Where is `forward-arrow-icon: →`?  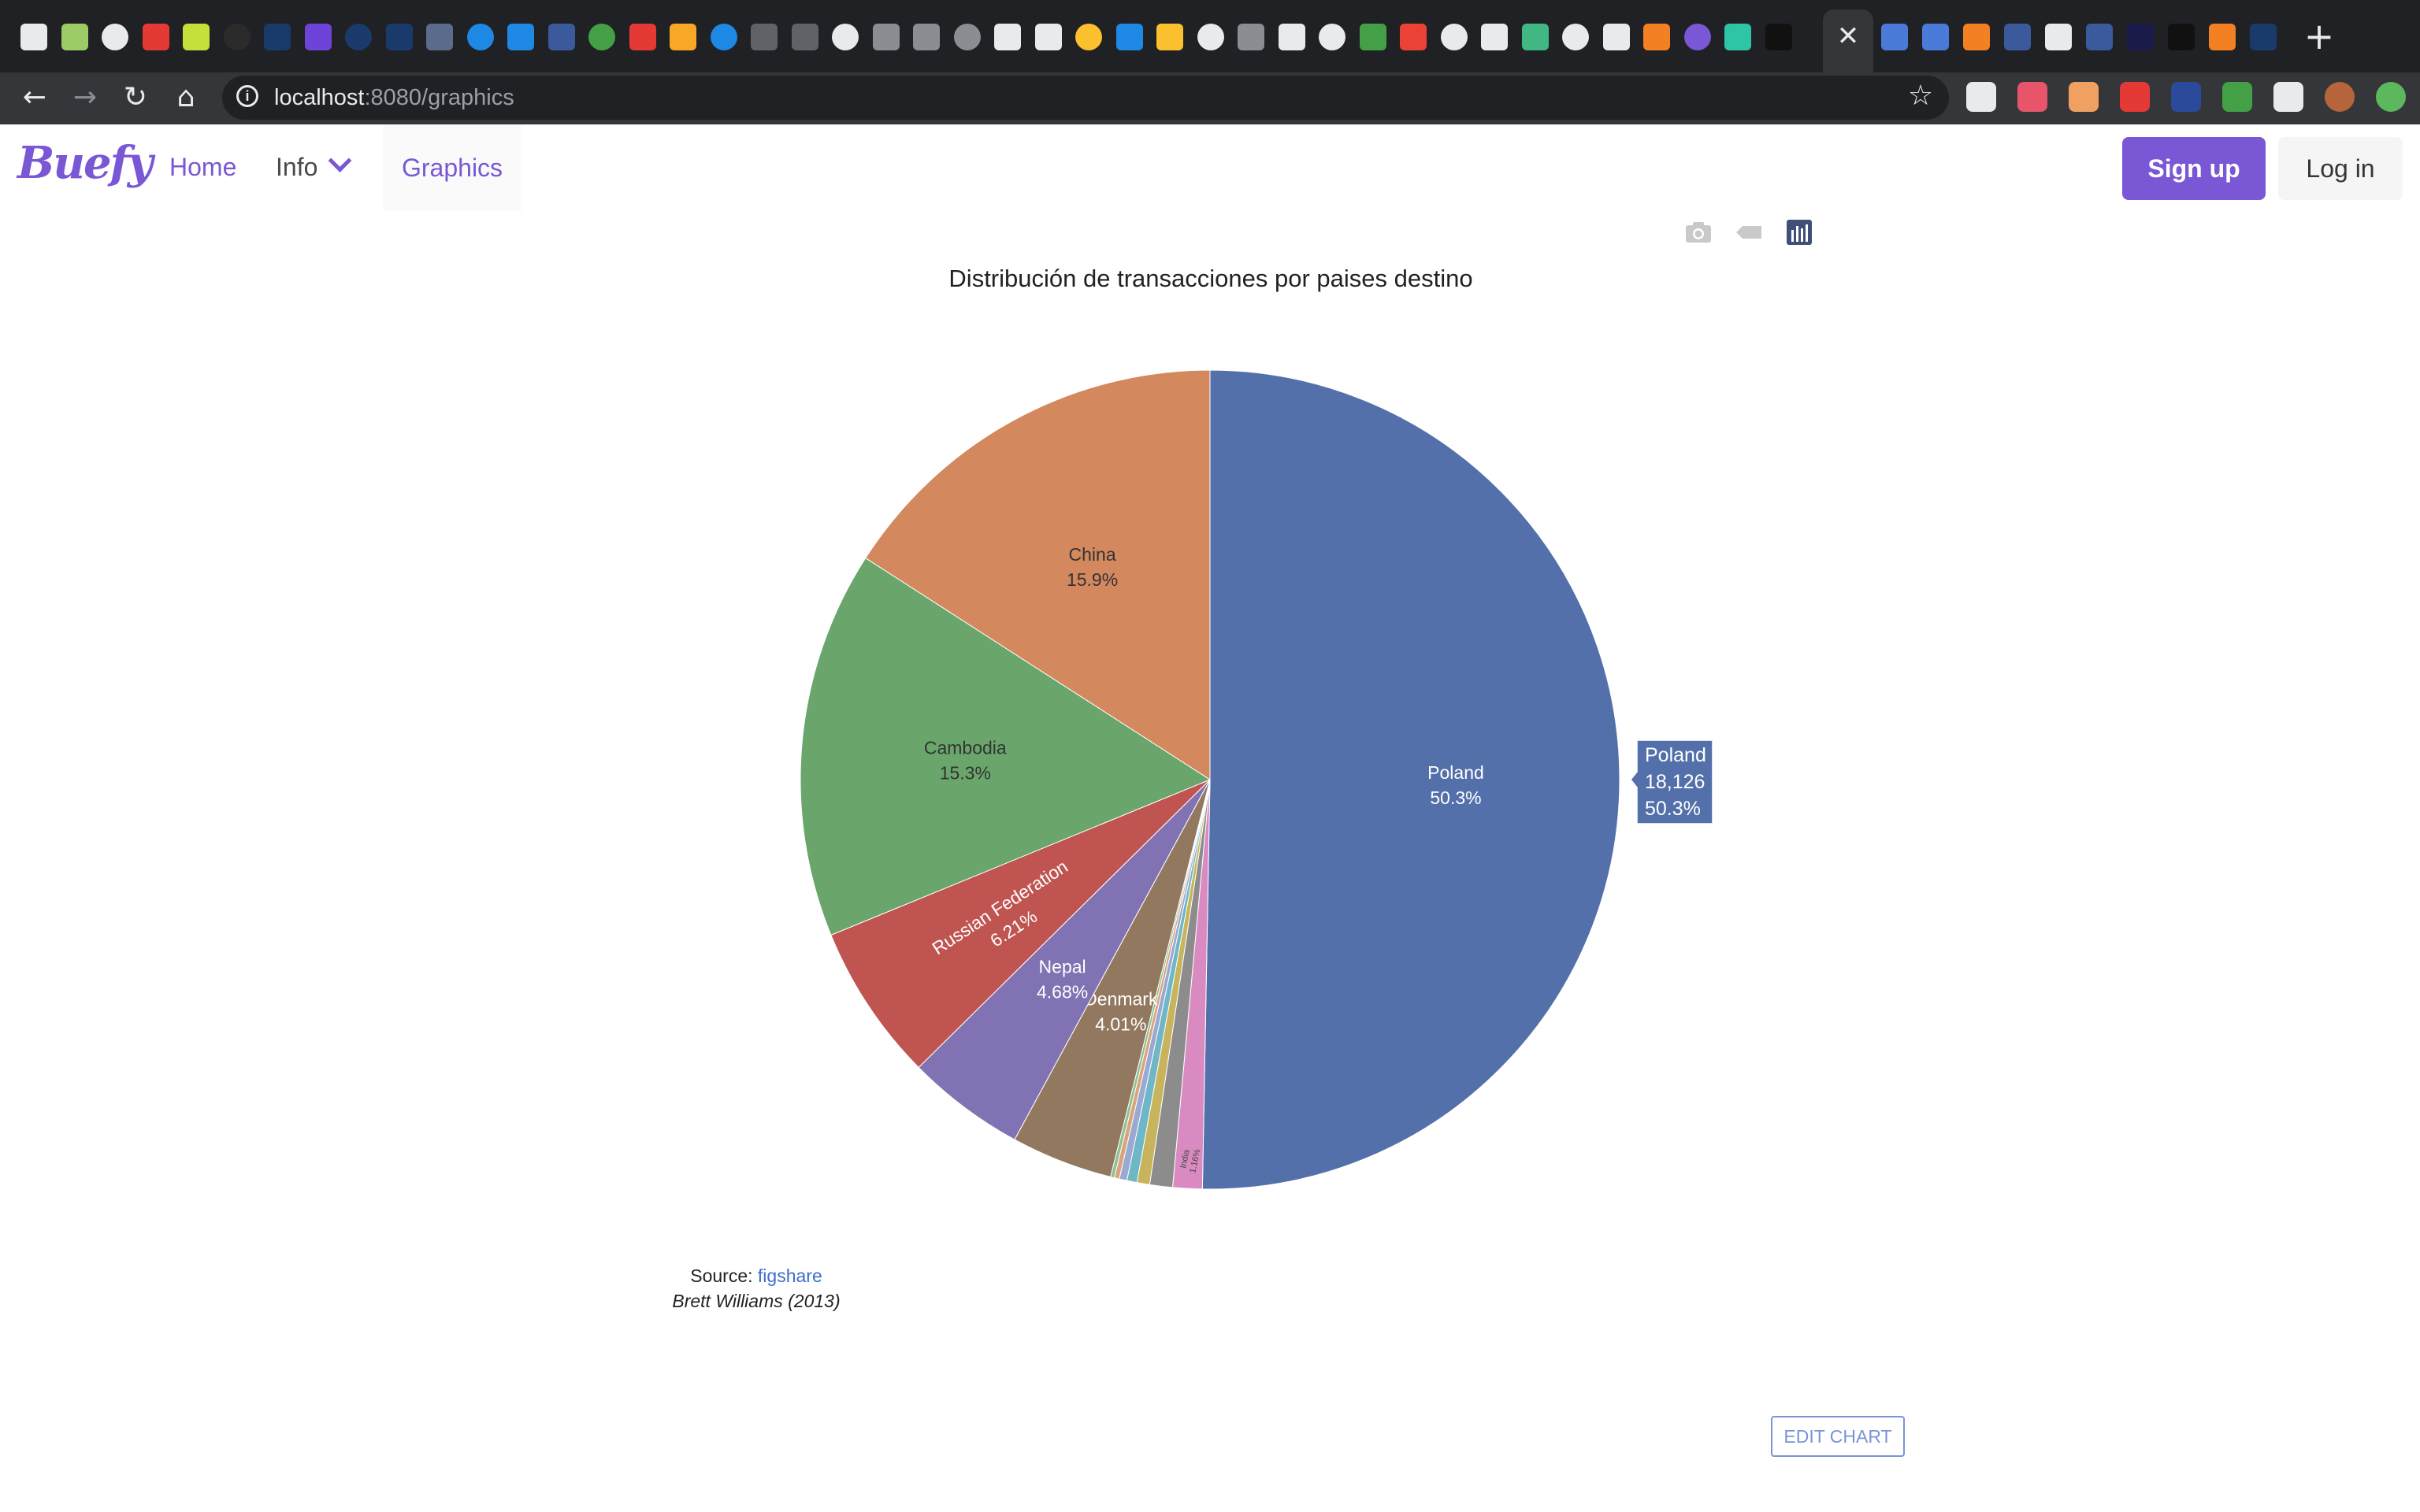
forward-arrow-icon: → is located at coordinates (85, 97).